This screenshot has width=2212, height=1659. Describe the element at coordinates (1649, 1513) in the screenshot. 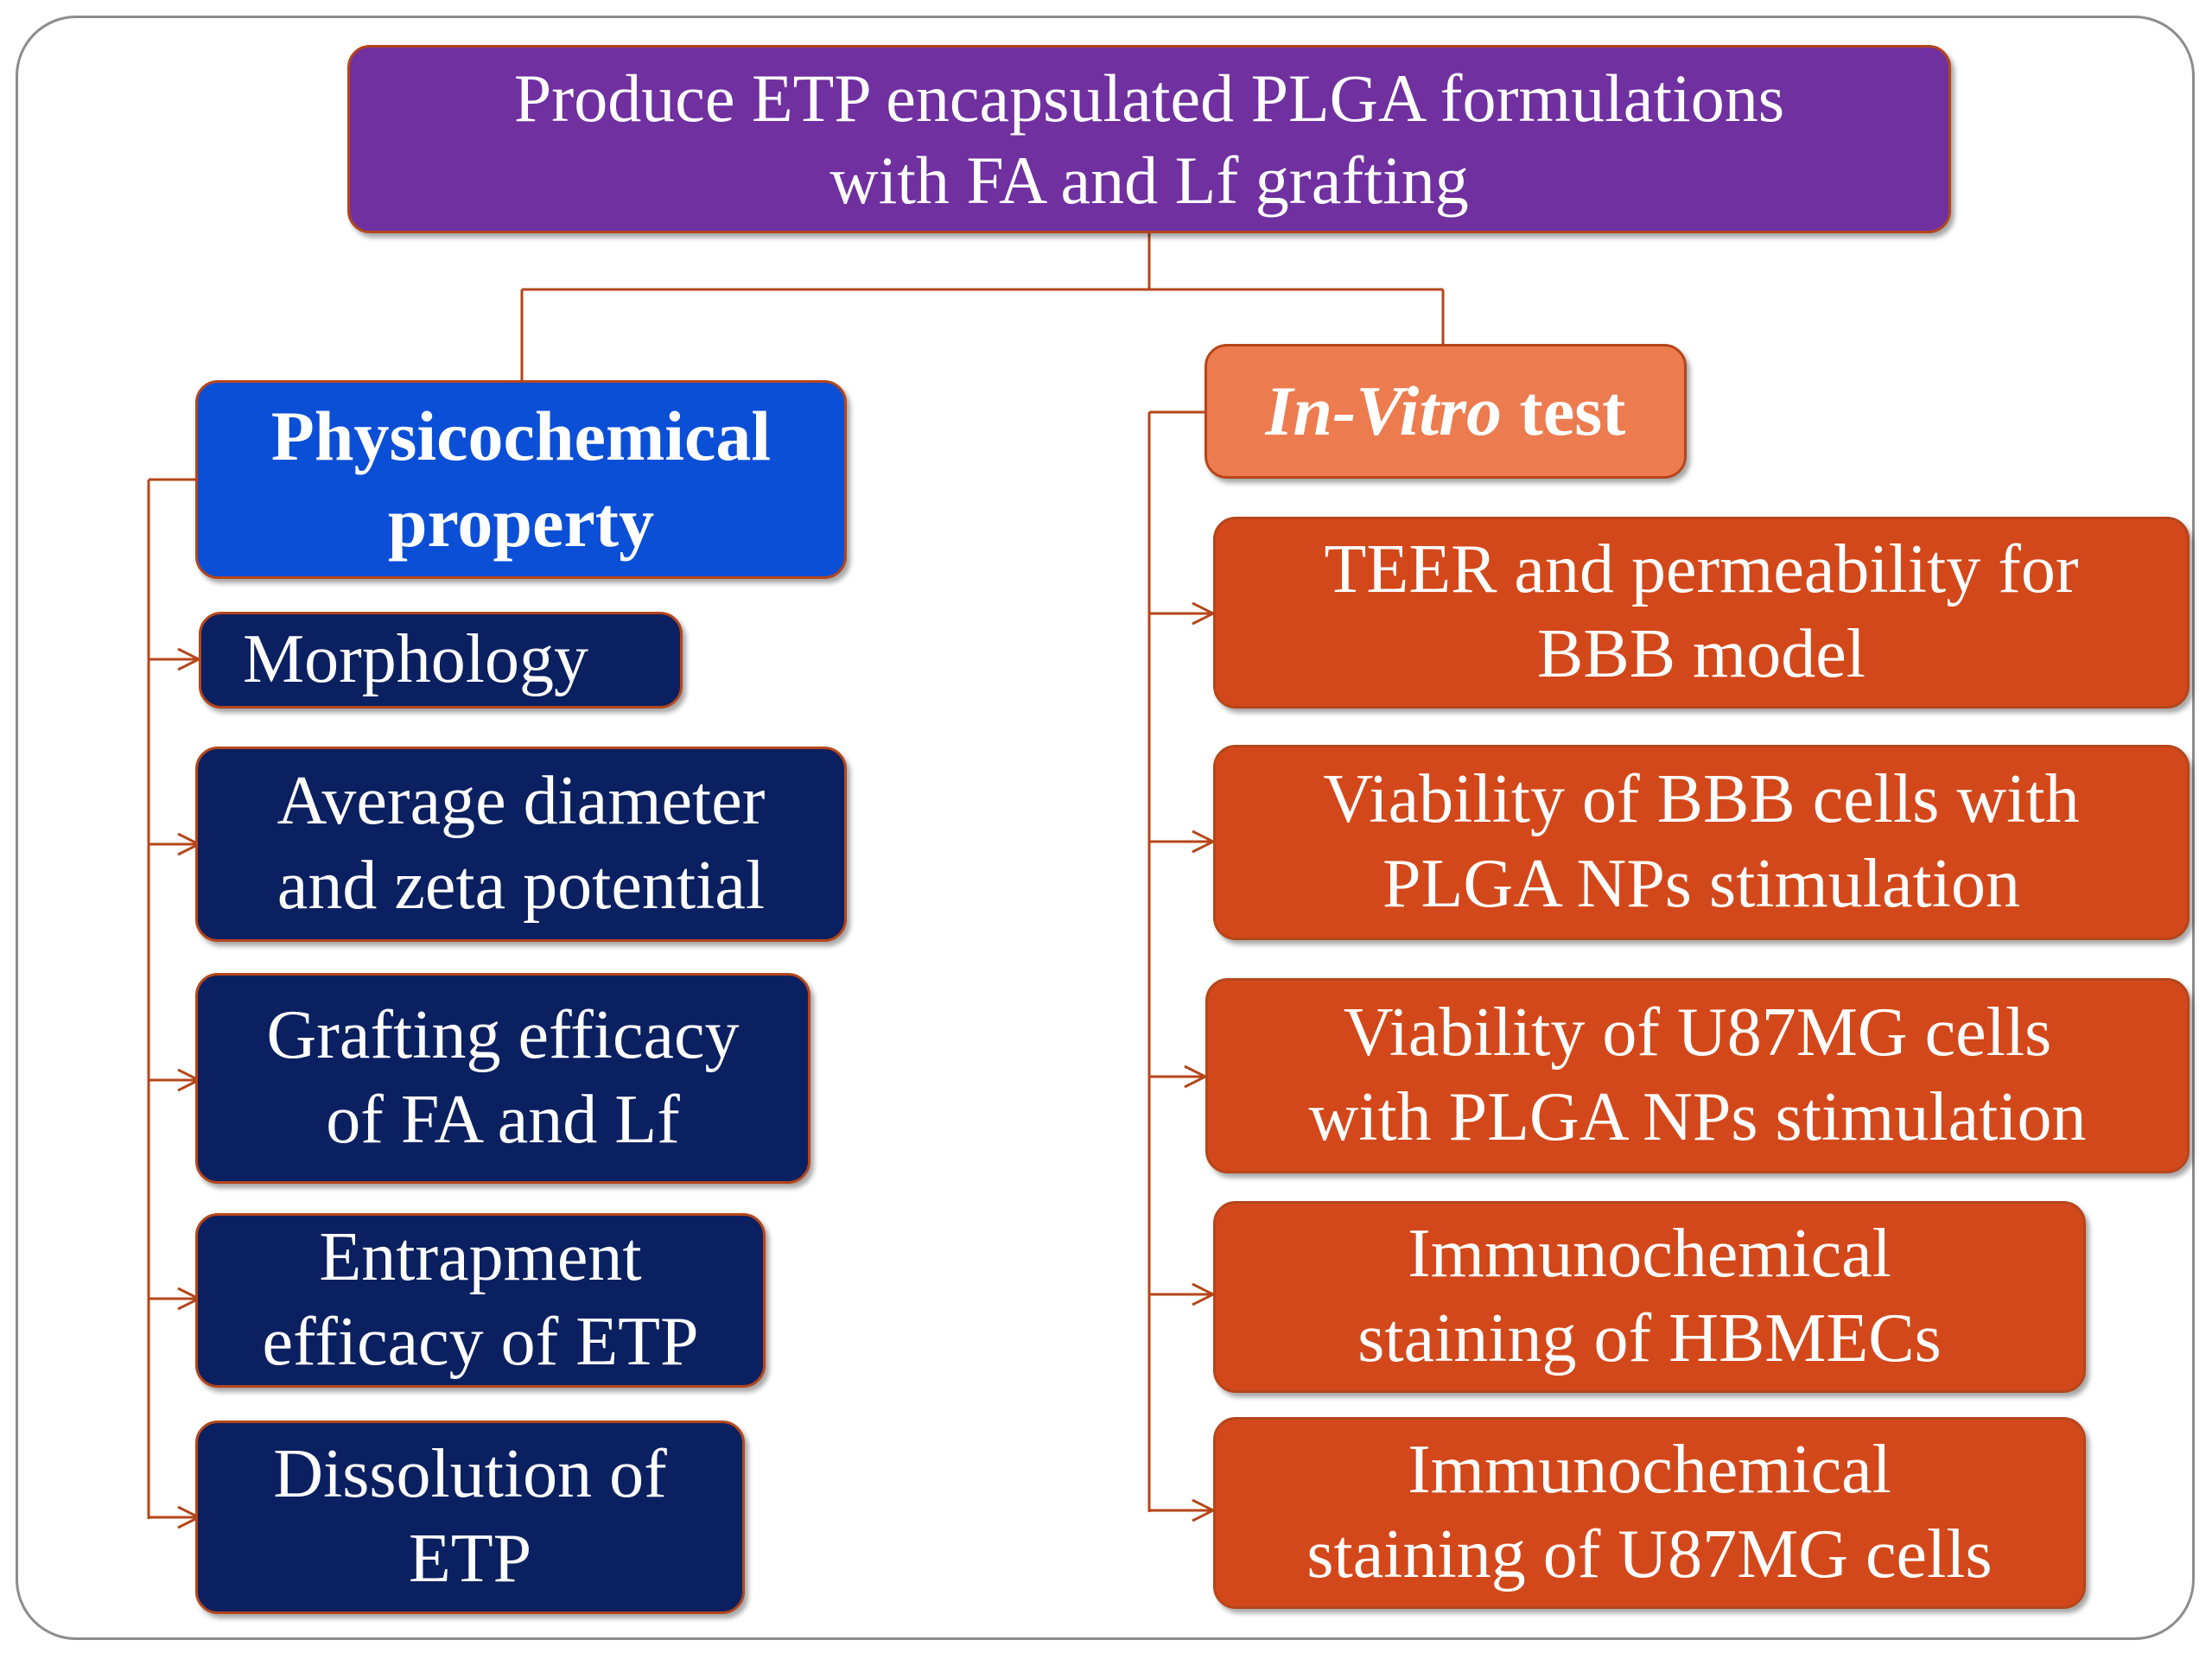

I see `right-item-u87mg-staining: Immunochemical staining of U87MG cells` at that location.